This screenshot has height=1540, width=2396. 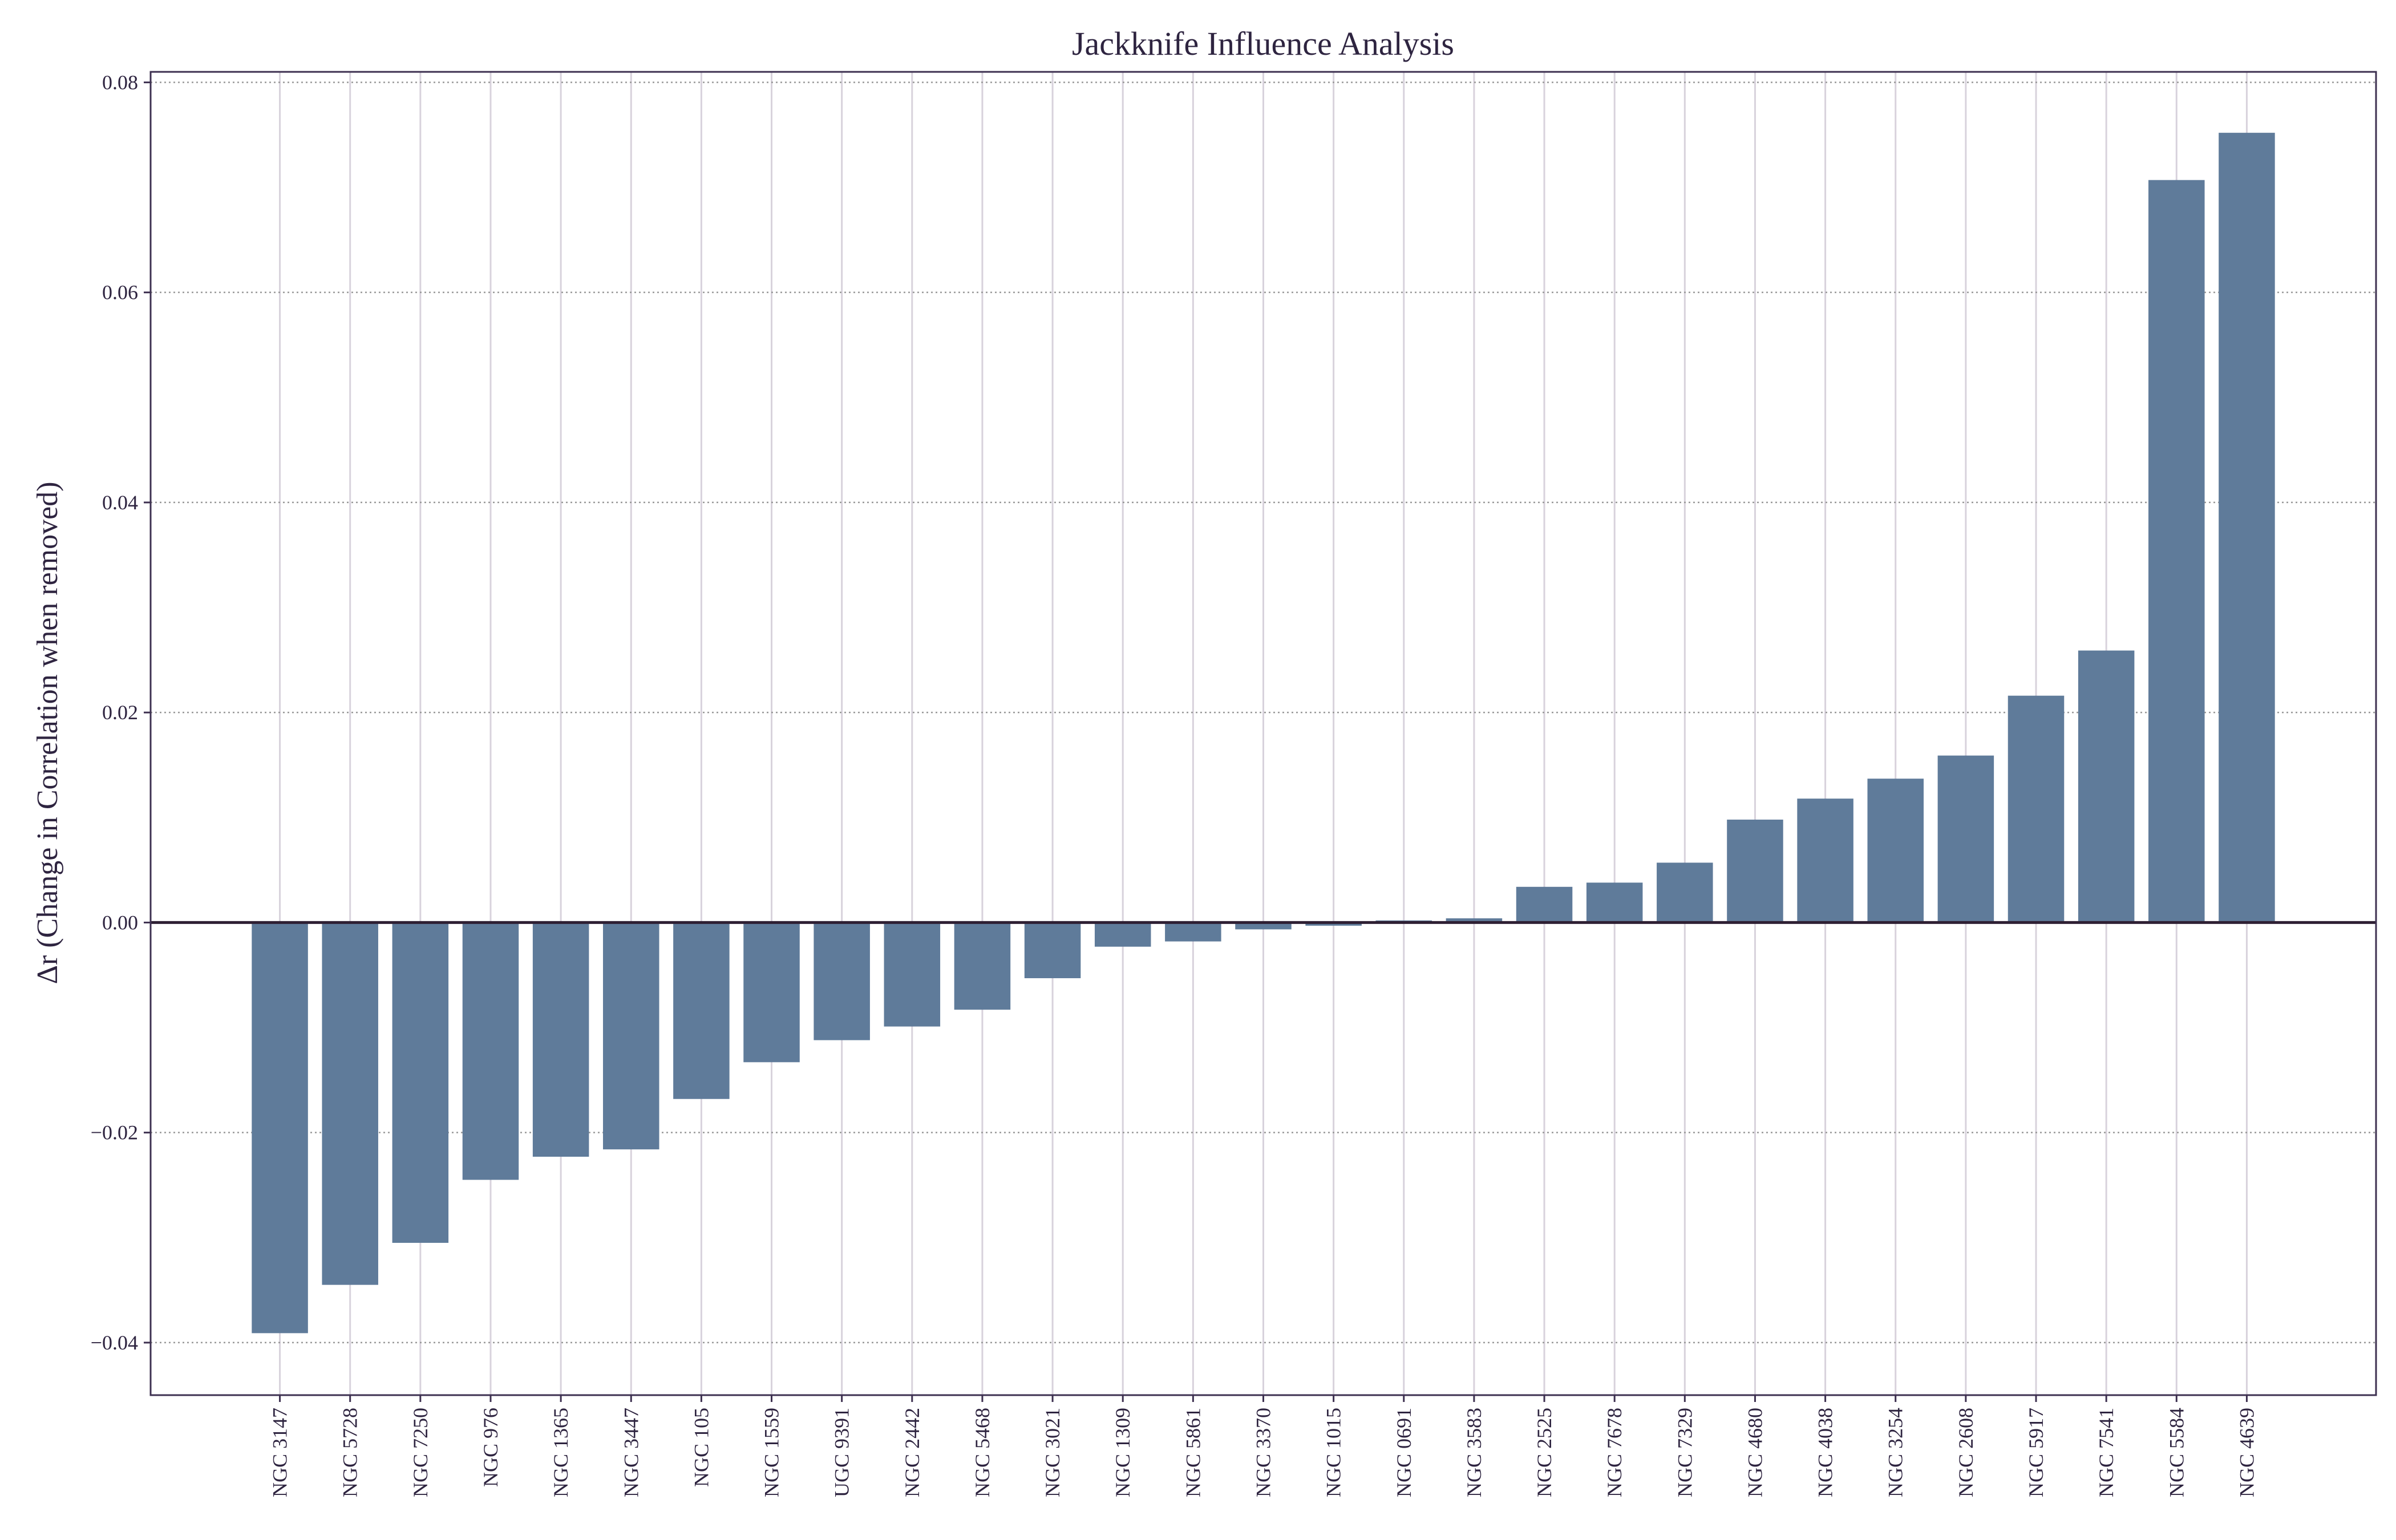 I want to click on x-tick-label: NGC 2442, so click(x=913, y=1452).